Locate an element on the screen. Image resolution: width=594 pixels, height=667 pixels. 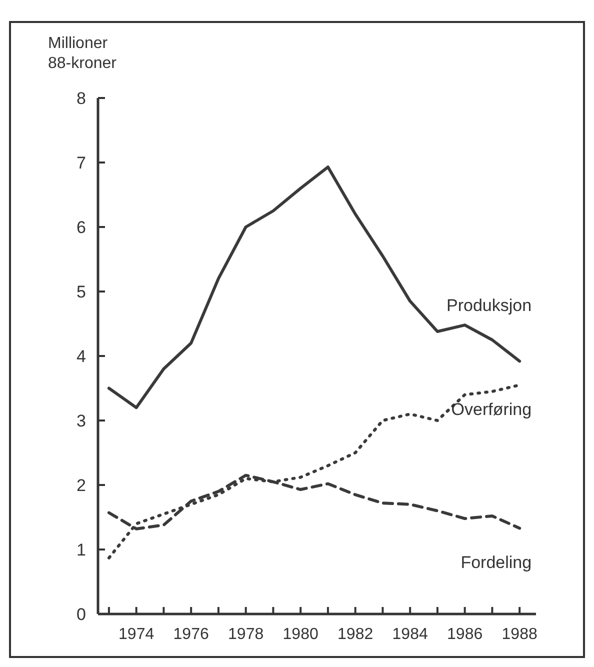
y-tick-label: 2 is located at coordinates (81, 485).